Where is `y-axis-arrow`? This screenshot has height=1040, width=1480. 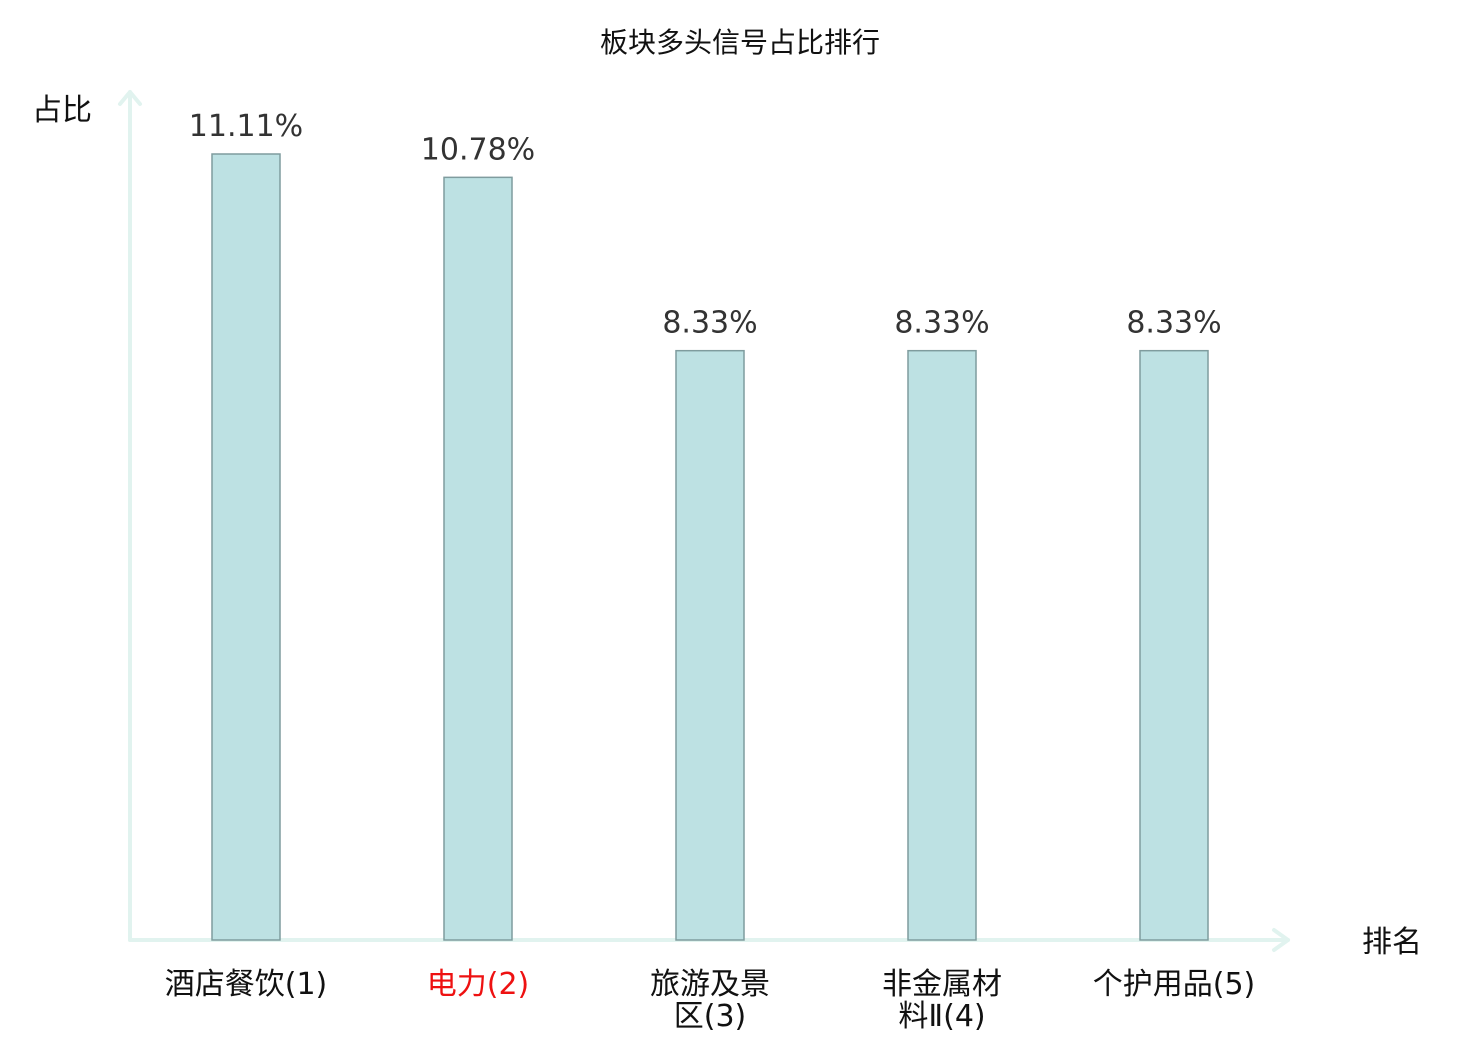 y-axis-arrow is located at coordinates (130, 98).